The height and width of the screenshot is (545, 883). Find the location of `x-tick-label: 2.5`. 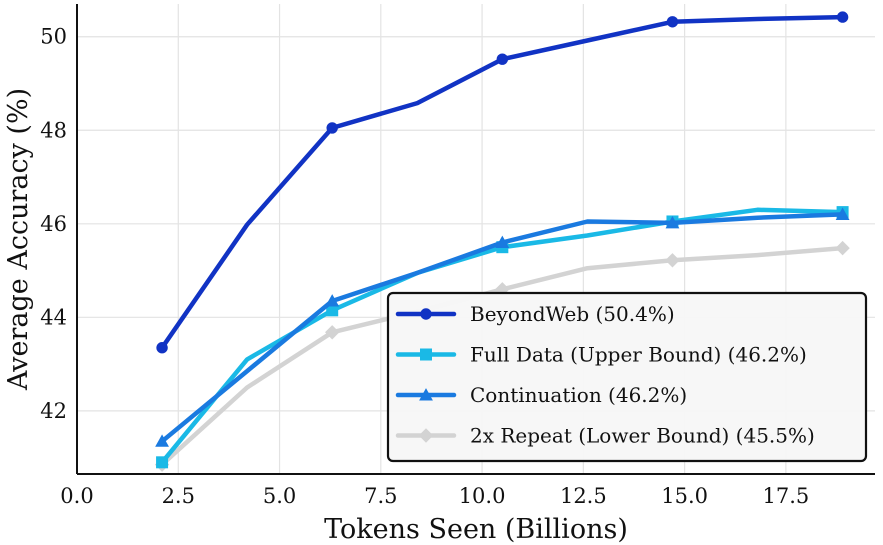

x-tick-label: 2.5 is located at coordinates (178, 496).